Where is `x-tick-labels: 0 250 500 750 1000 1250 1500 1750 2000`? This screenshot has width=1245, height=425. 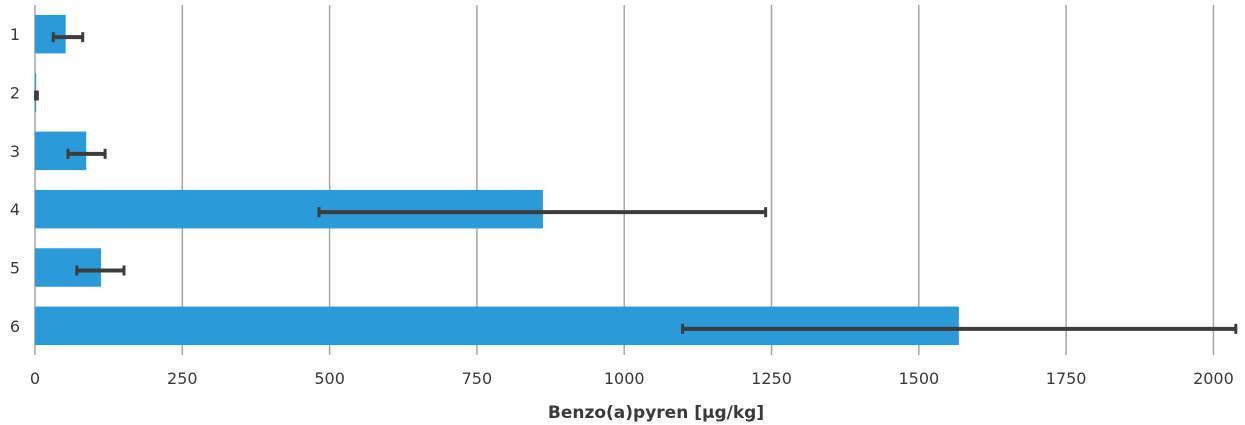 x-tick-labels: 0 250 500 750 1000 1250 1500 1750 2000 is located at coordinates (632, 378).